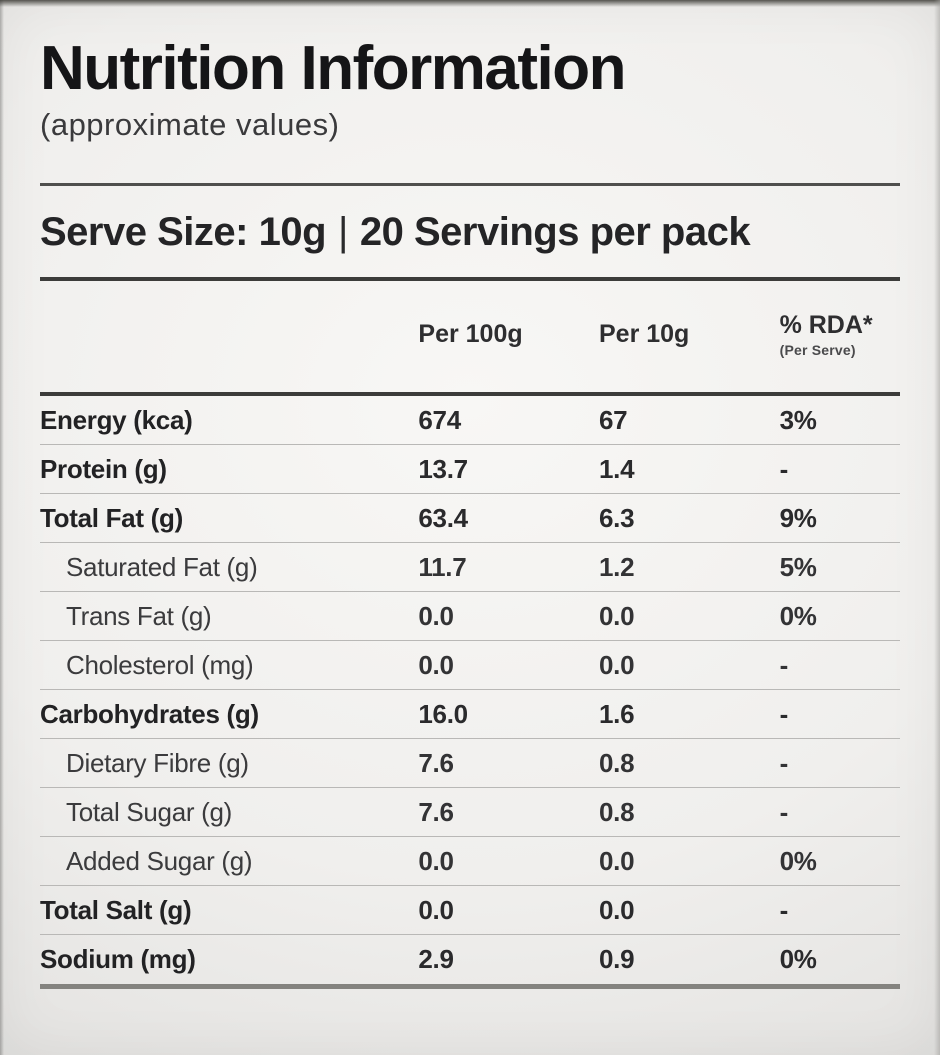 This screenshot has height=1055, width=940. What do you see at coordinates (116, 909) in the screenshot?
I see `nutrient-label: Total Salt (g)` at bounding box center [116, 909].